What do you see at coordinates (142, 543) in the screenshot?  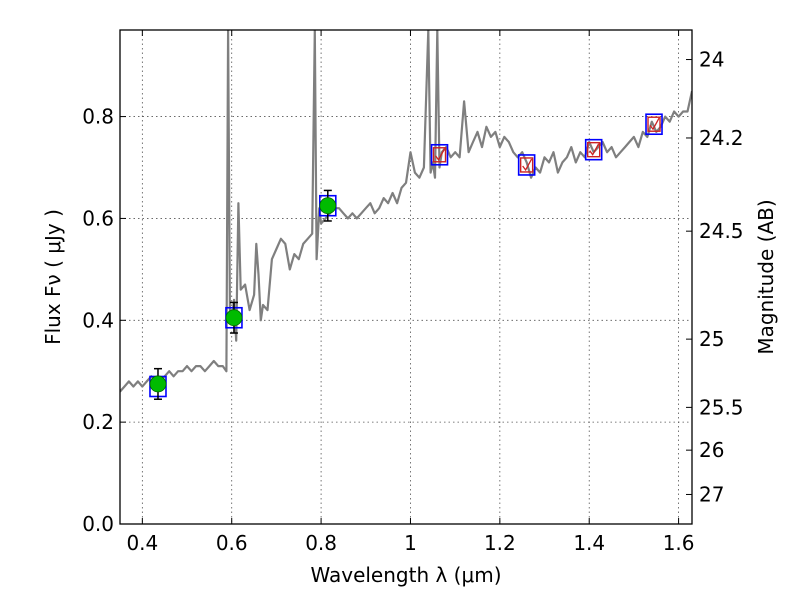 I see `x-tick-label: 0.4` at bounding box center [142, 543].